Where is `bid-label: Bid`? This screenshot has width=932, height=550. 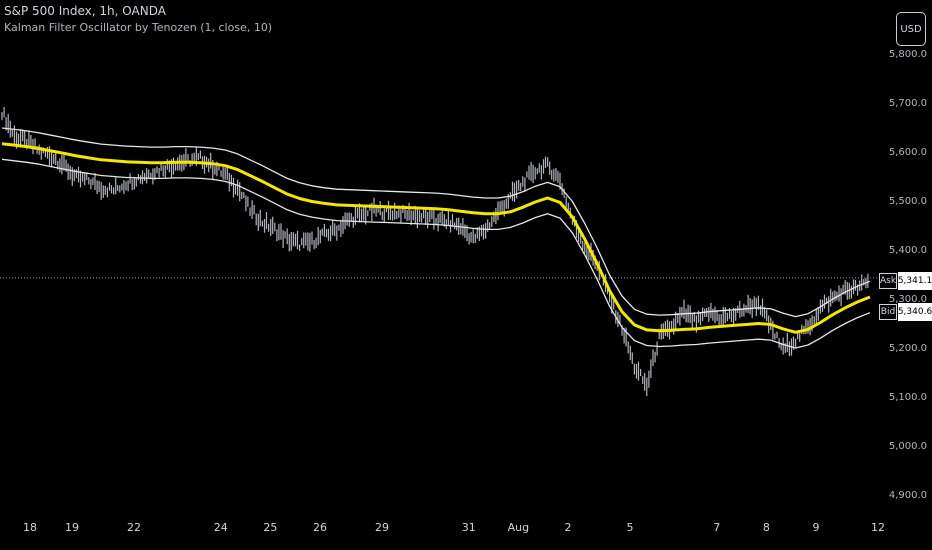 bid-label: Bid is located at coordinates (888, 312).